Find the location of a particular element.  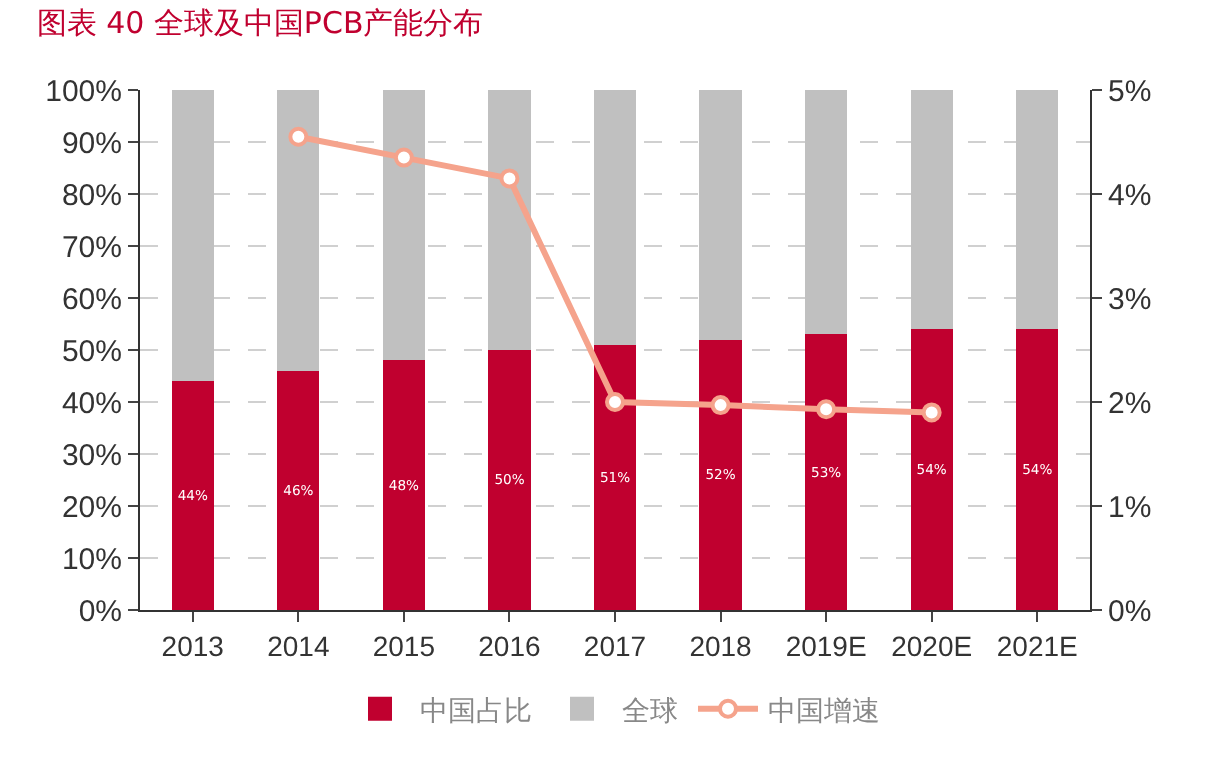

y-tick-label: 0% is located at coordinates (100, 611).